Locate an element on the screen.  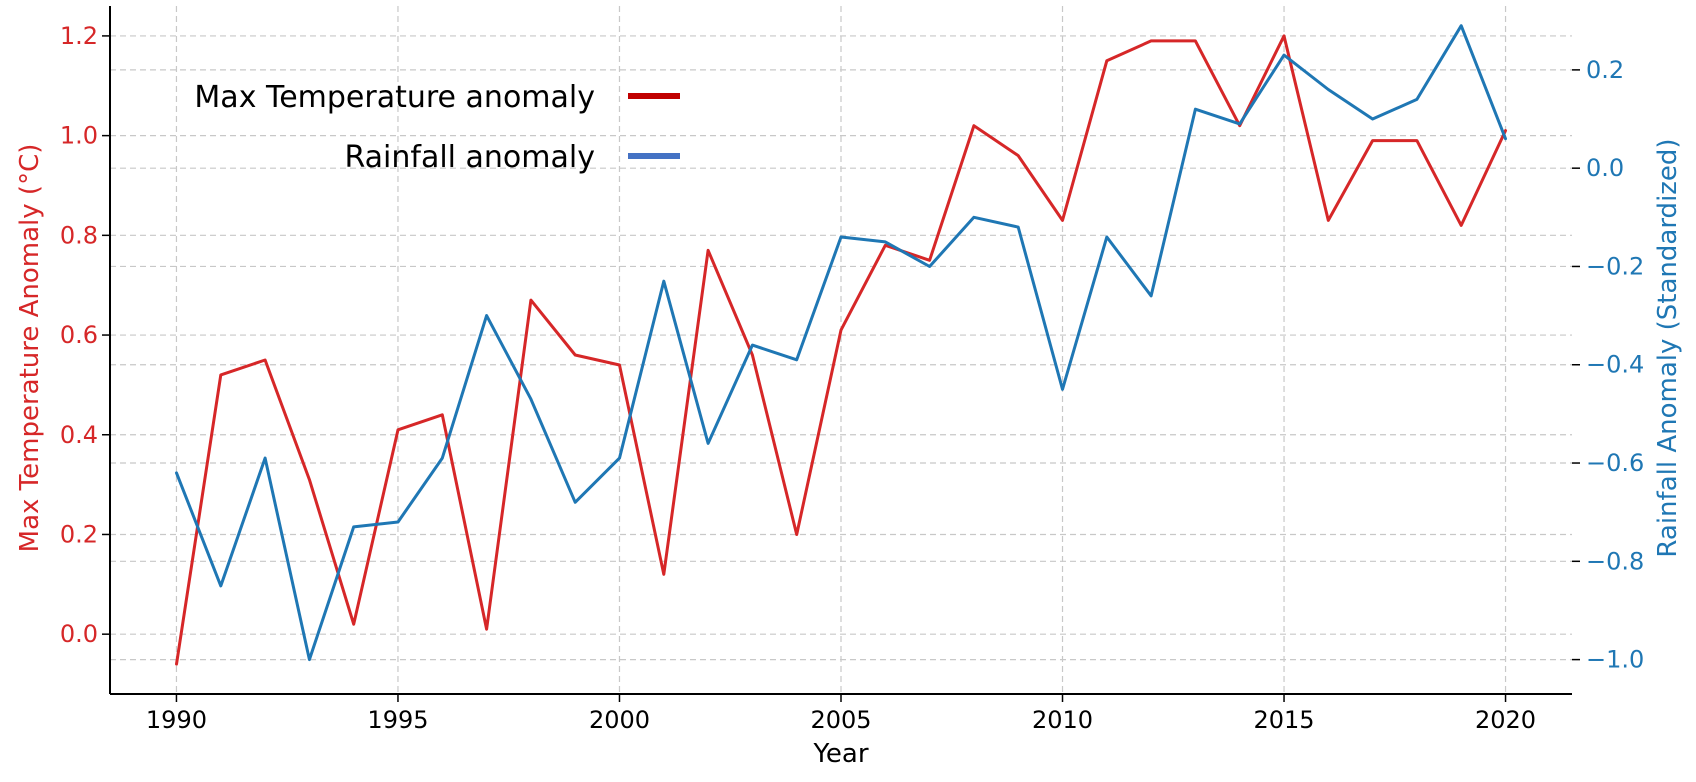
right-y-tick-label: 0.2 is located at coordinates (1605, 70).